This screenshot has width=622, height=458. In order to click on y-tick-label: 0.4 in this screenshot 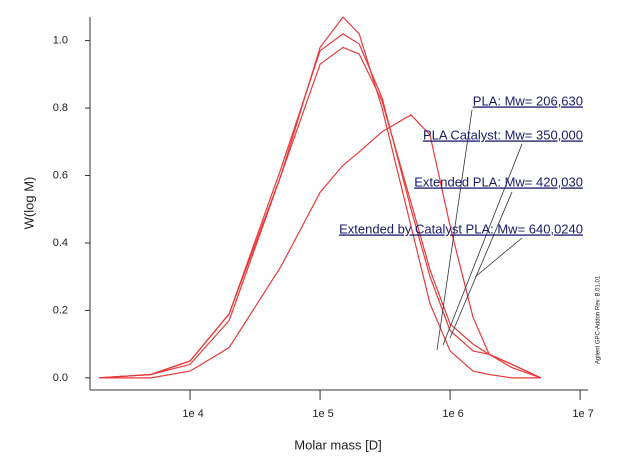, I will do `click(60, 243)`.